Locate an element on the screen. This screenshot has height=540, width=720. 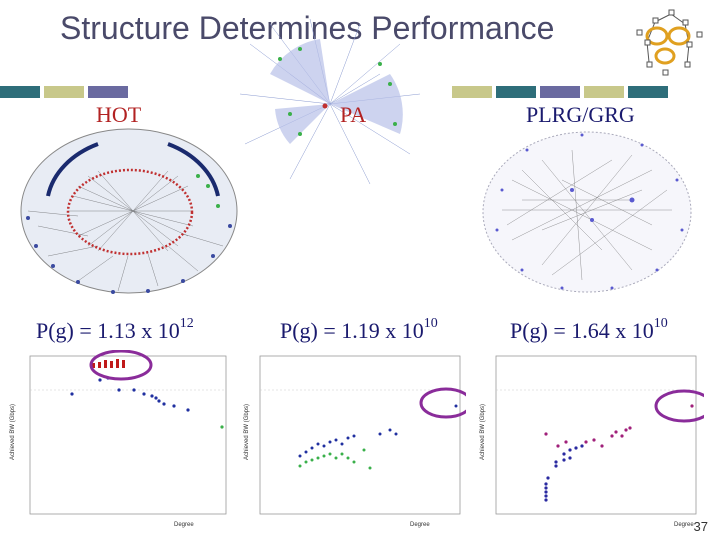
pa-network-graph is located at coordinates (330, 101).